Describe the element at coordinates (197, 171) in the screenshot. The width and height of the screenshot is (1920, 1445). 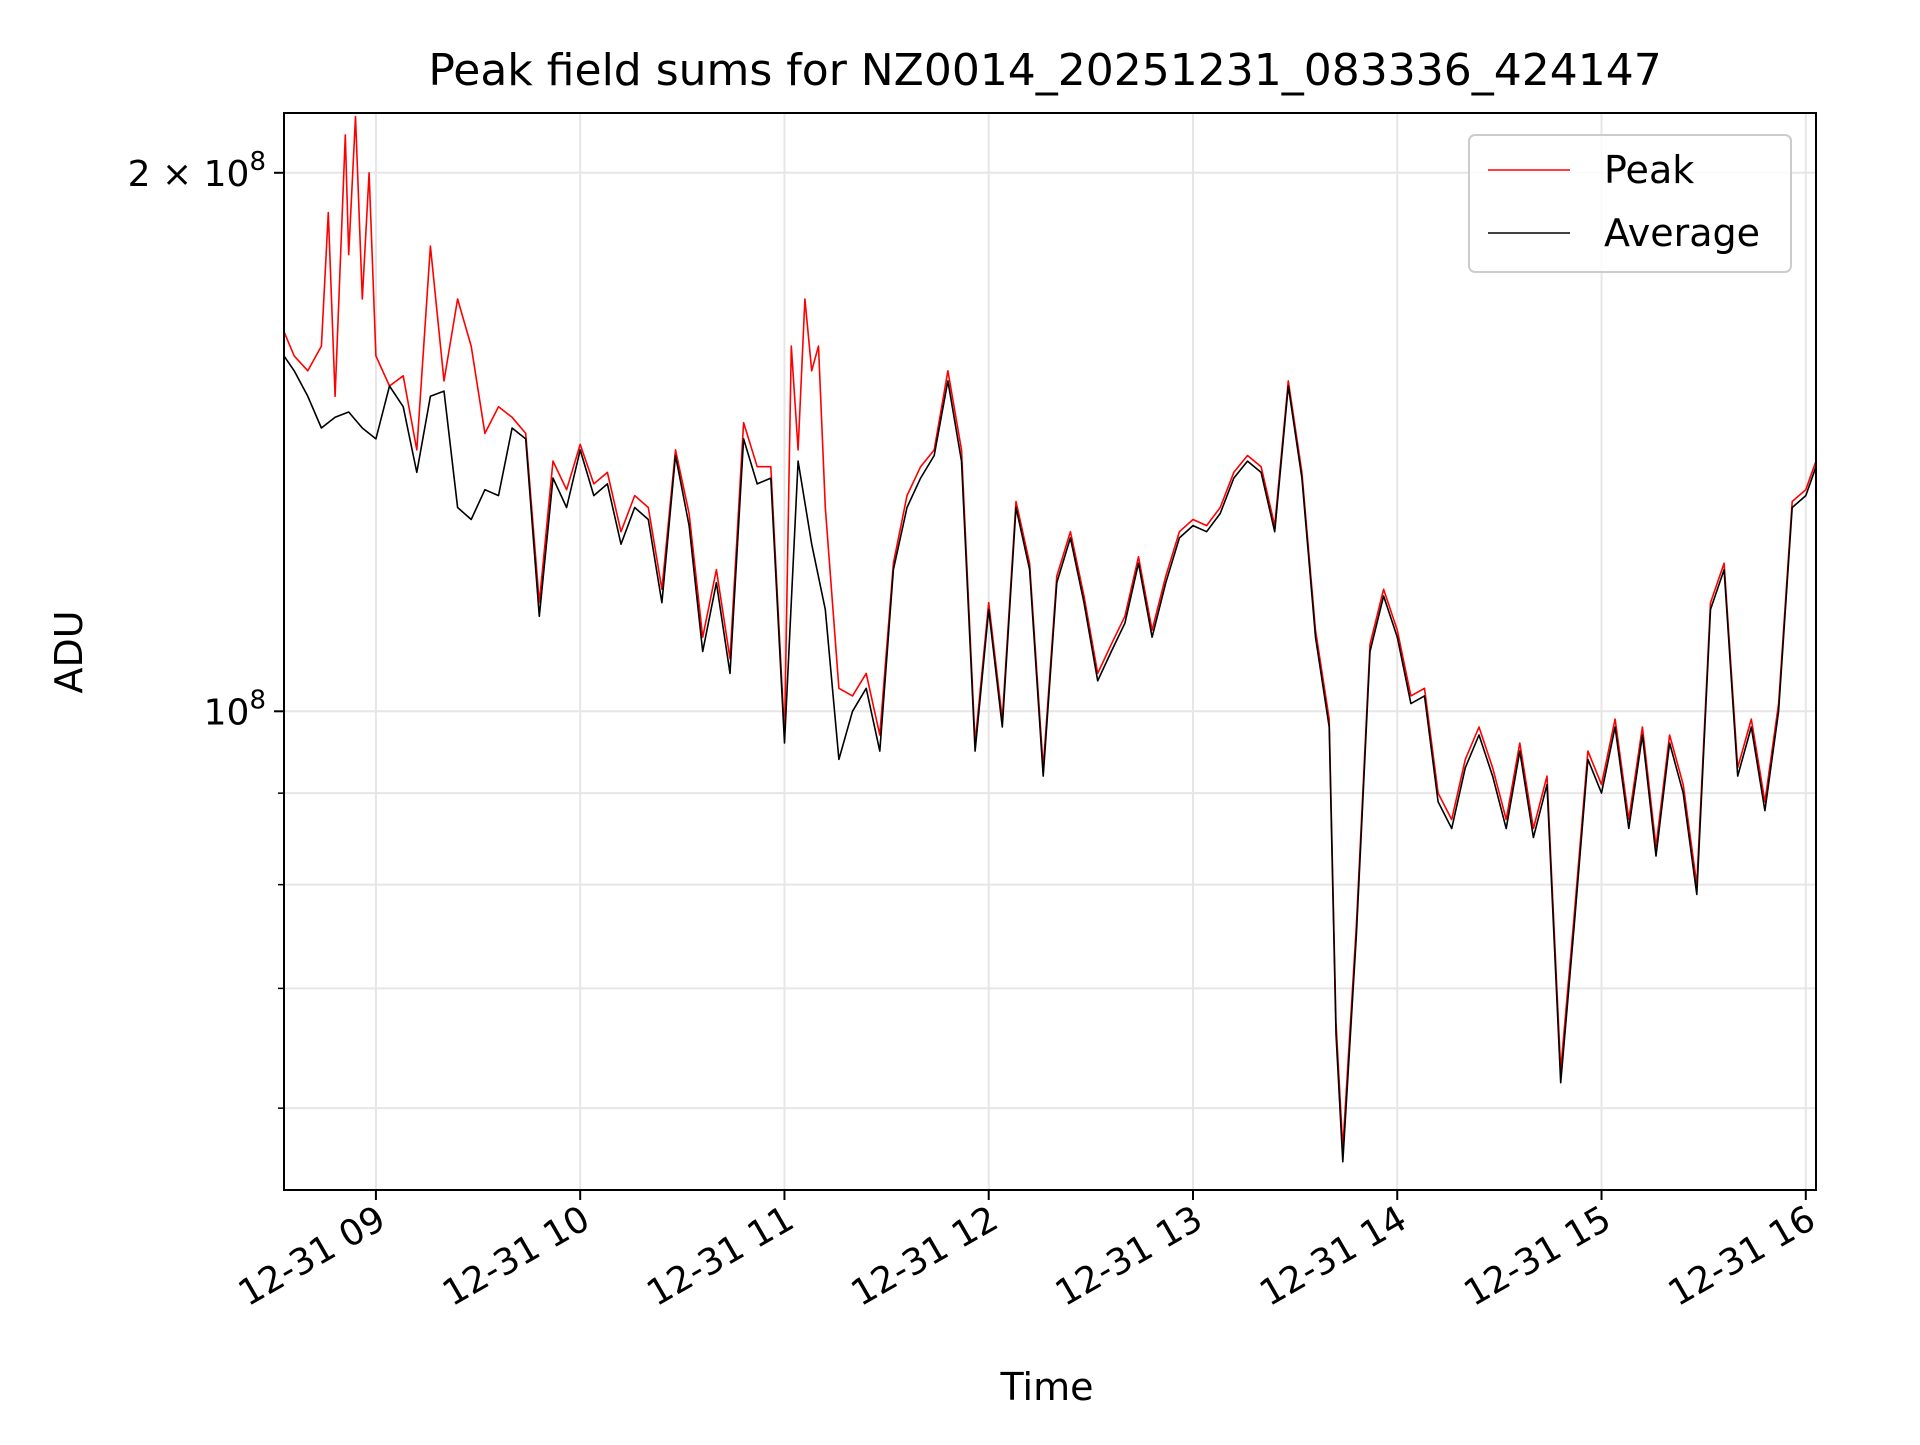
I see `y-tick-label: 2 × 108` at that location.